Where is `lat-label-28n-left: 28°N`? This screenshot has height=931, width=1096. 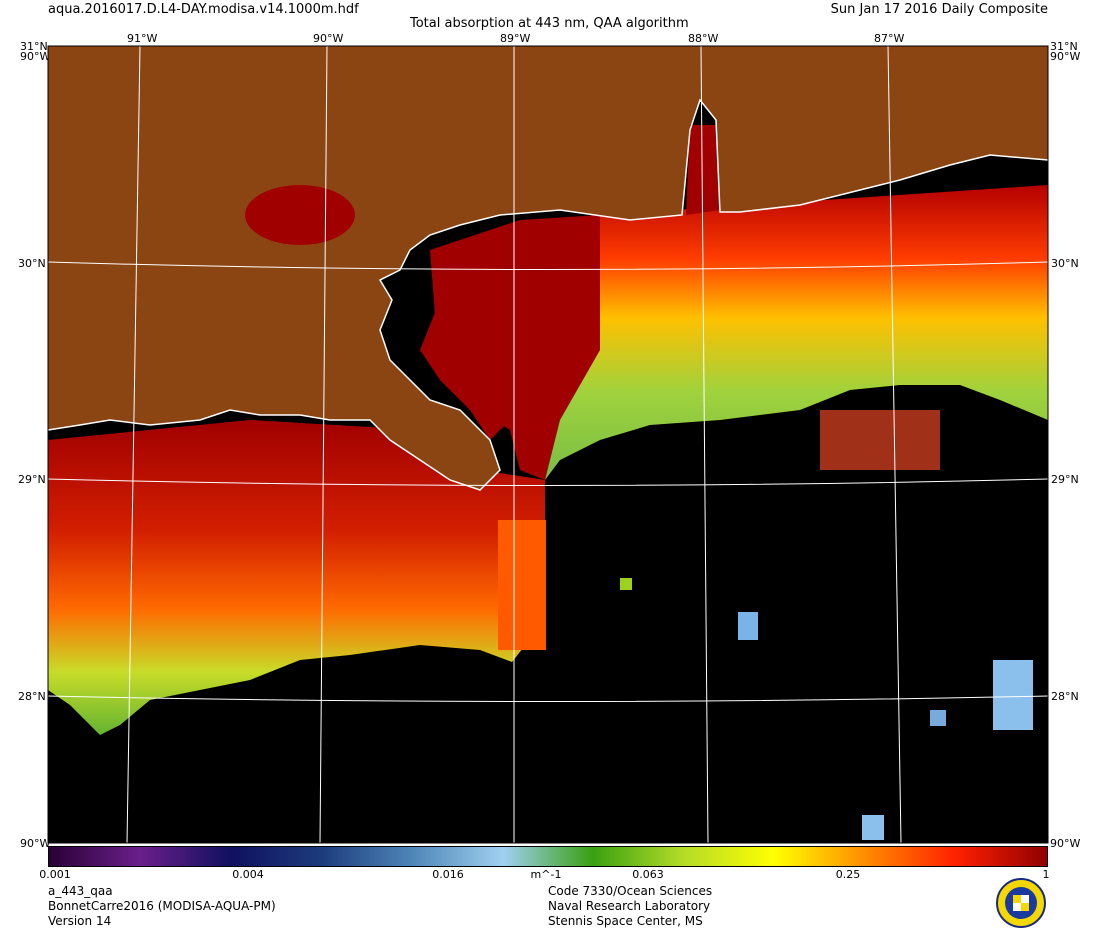 lat-label-28n-left: 28°N is located at coordinates (32, 696).